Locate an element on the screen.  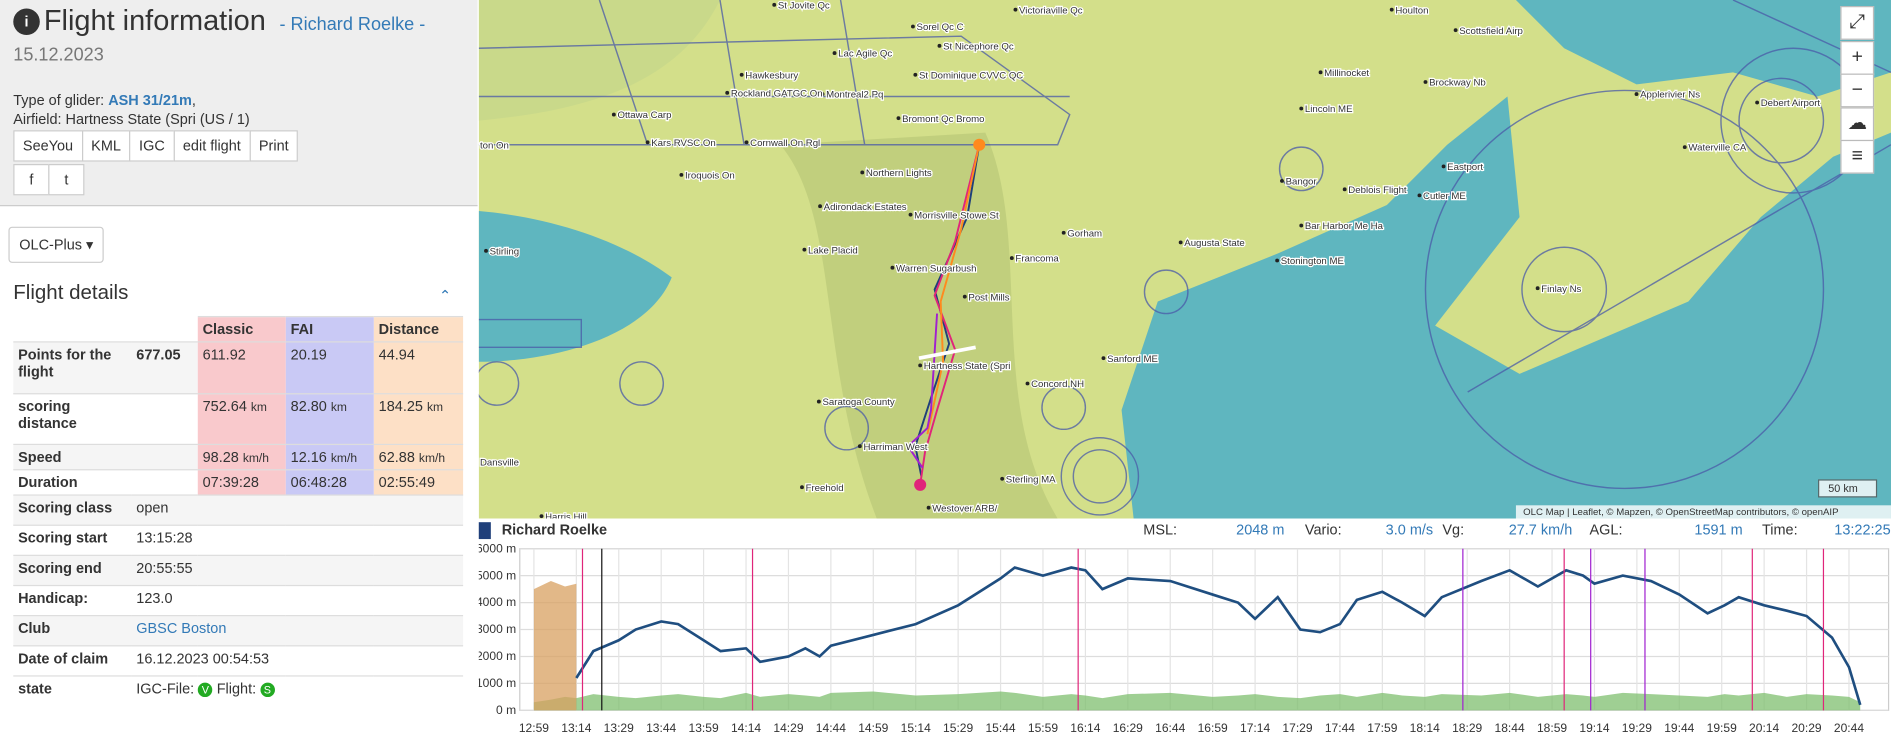
lowland is located at coordinates (599, 60).